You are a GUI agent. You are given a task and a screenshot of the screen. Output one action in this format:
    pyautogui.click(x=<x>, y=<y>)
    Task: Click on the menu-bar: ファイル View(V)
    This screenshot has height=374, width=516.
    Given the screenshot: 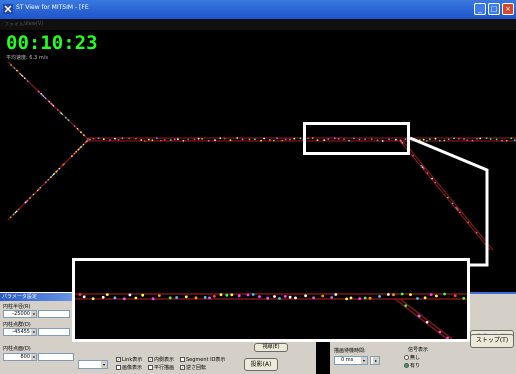 What is the action you would take?
    pyautogui.click(x=258, y=24)
    